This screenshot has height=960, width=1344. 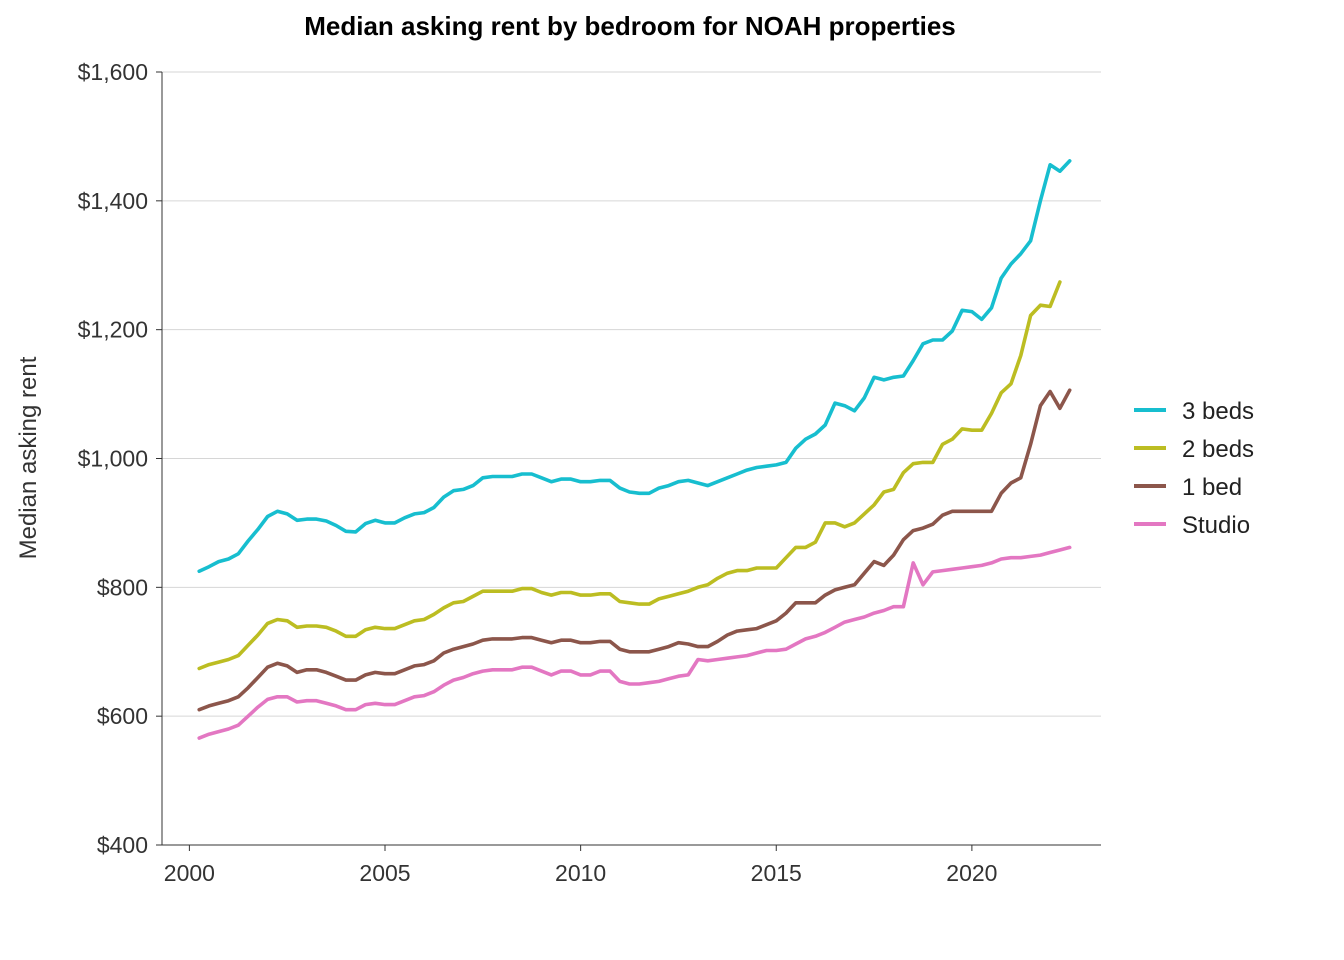 What do you see at coordinates (776, 873) in the screenshot?
I see `x-tick-label: 2015` at bounding box center [776, 873].